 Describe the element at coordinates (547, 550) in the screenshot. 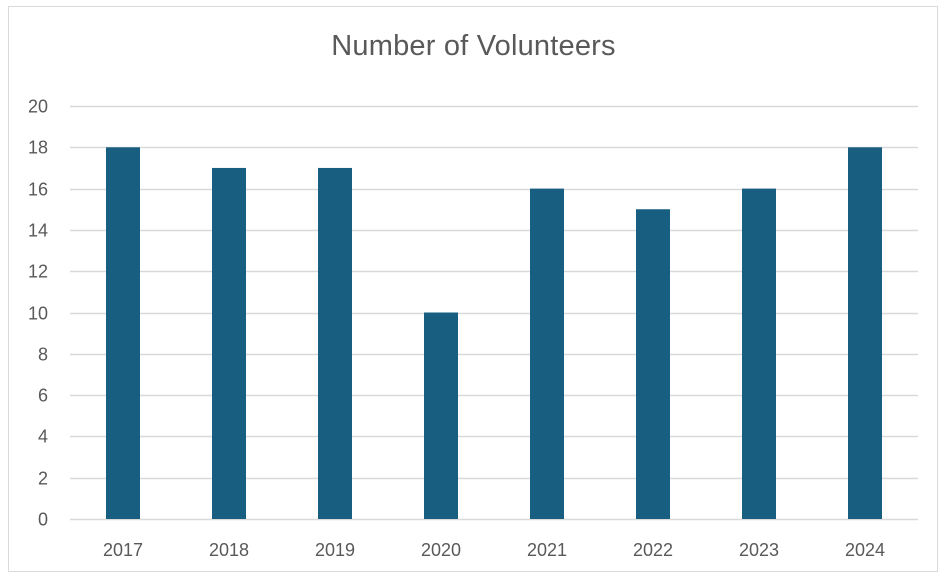

I see `x-tick-label: 2021` at that location.